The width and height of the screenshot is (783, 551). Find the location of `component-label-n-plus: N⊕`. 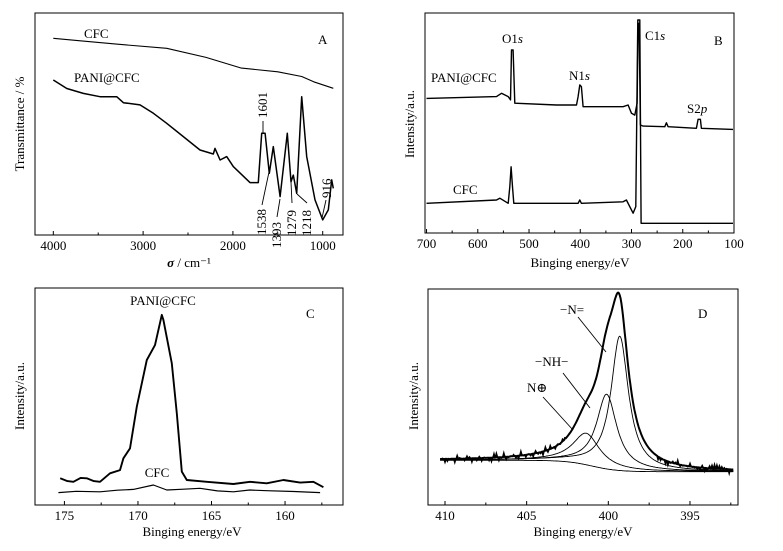

component-label-n-plus: N⊕ is located at coordinates (537, 387).